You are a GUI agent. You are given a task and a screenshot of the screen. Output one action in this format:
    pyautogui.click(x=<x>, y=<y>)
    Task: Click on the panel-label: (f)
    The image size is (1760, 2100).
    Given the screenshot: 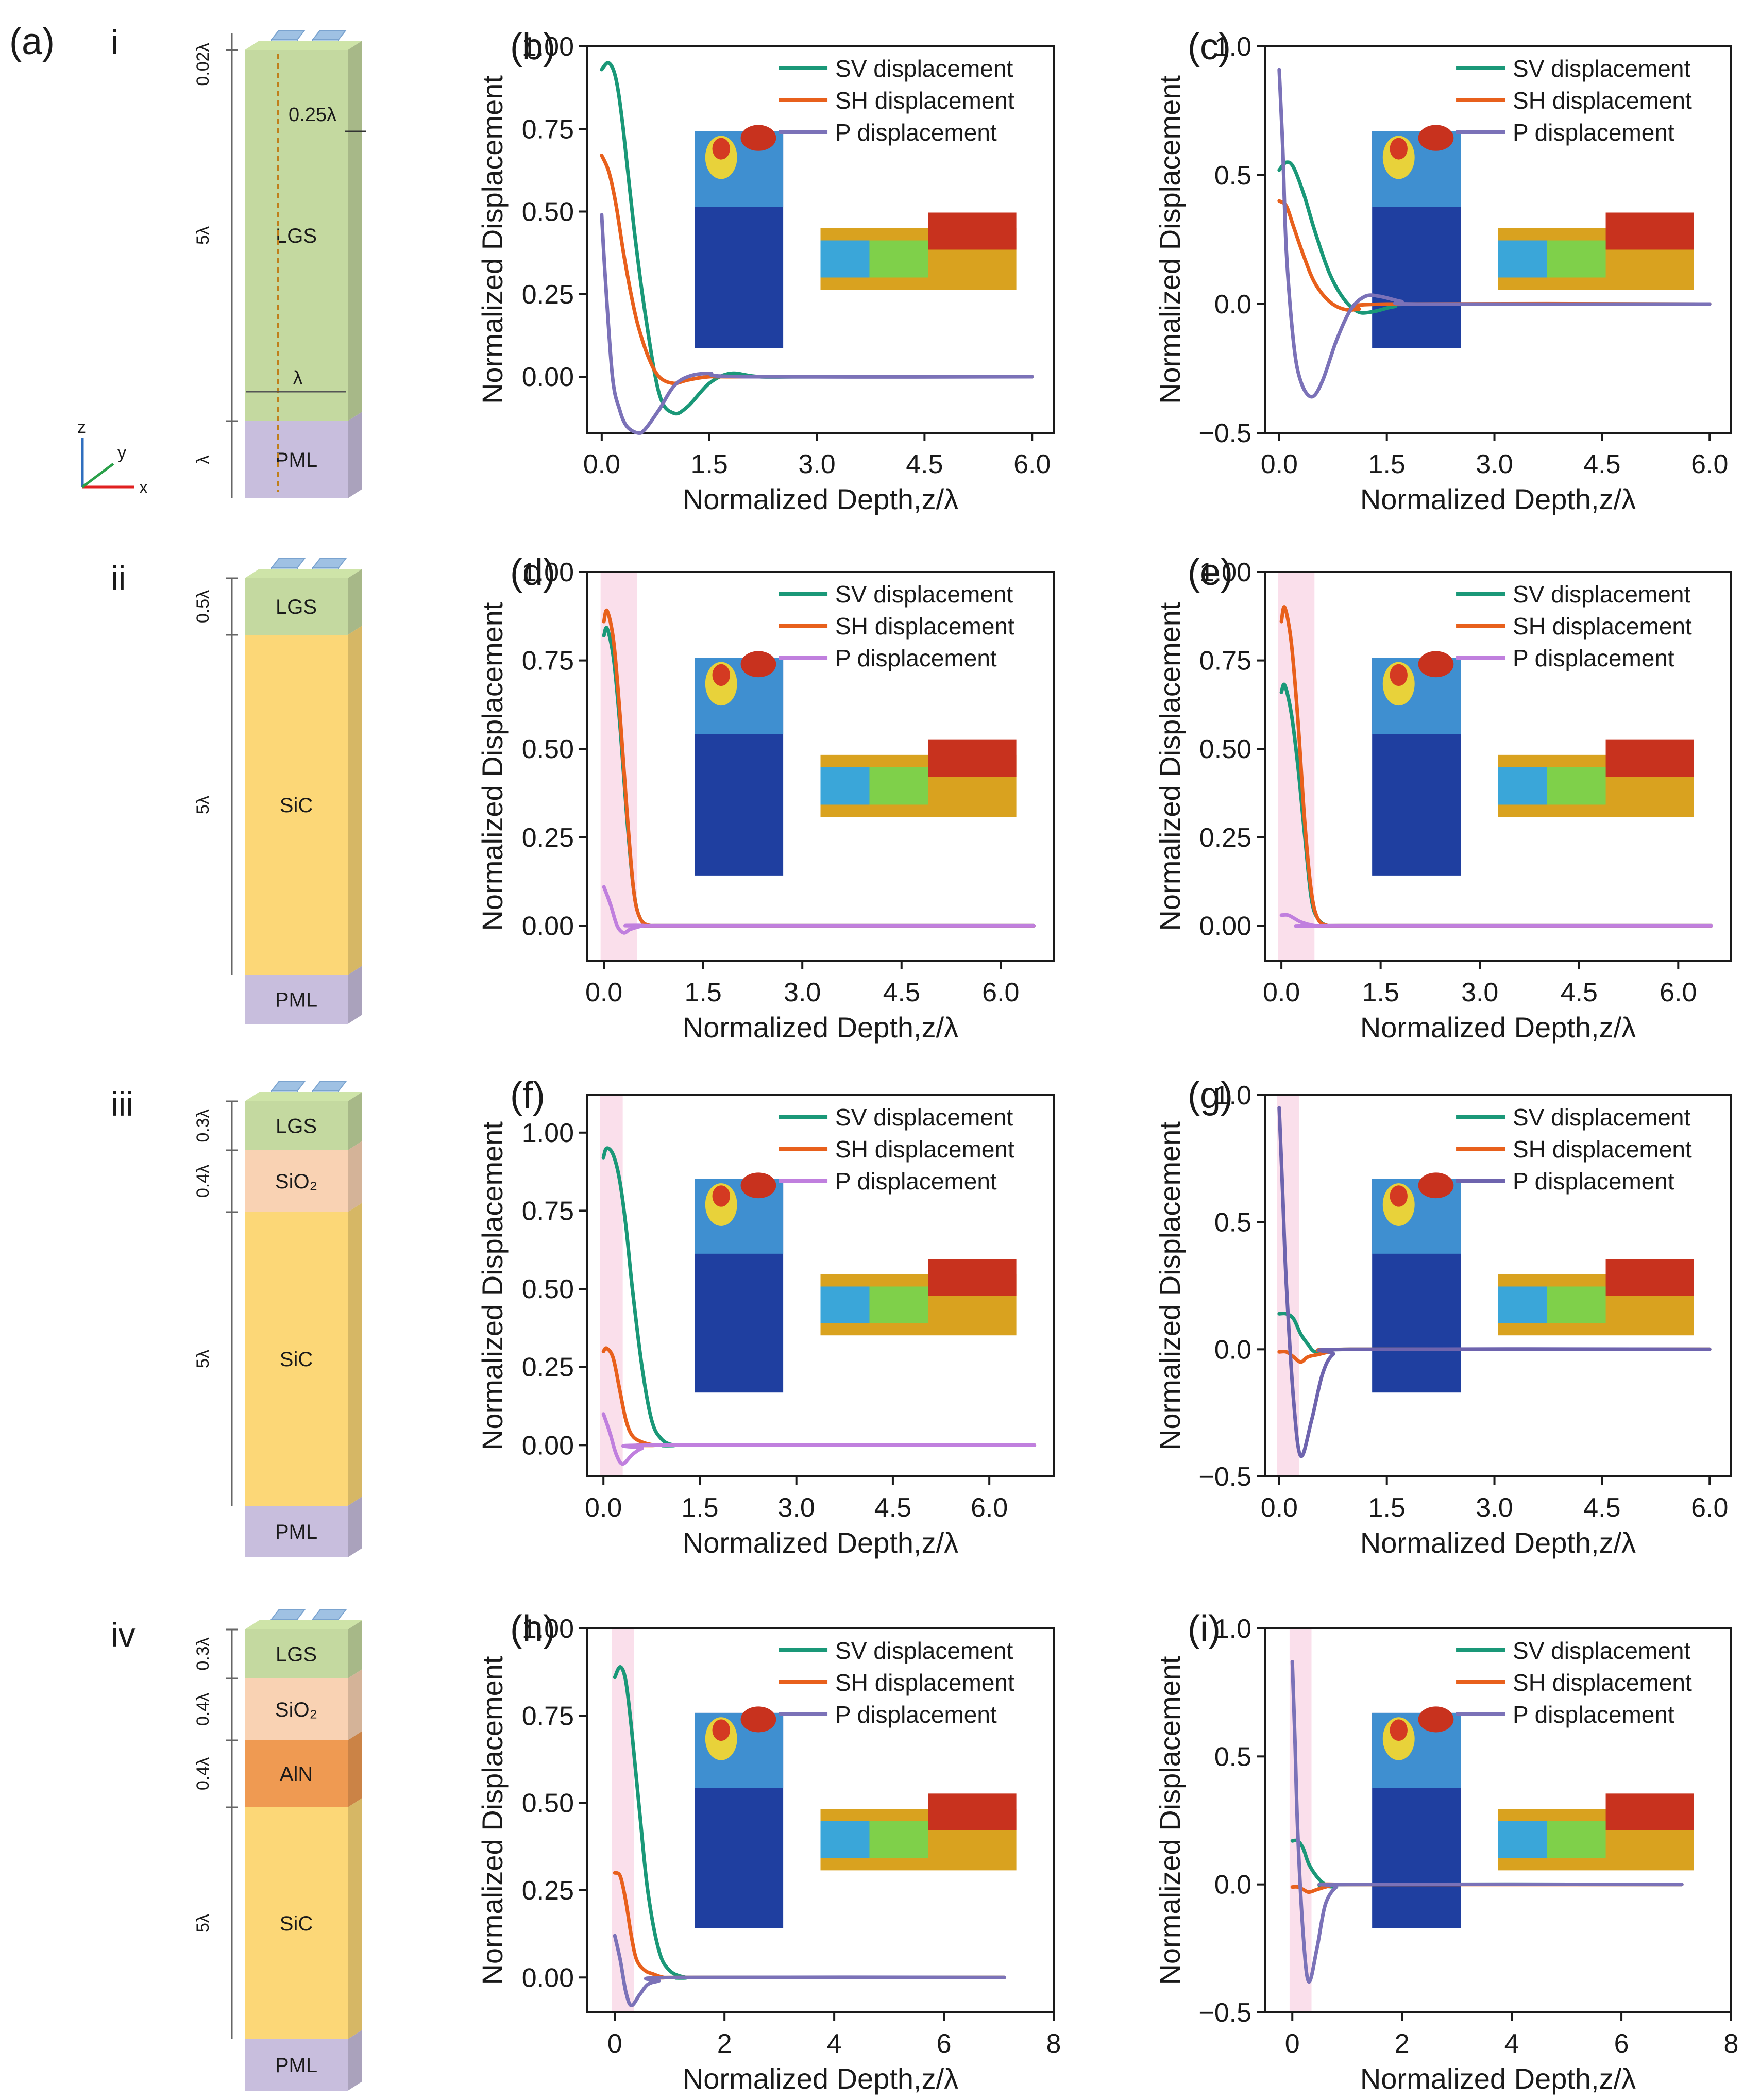 What is the action you would take?
    pyautogui.click(x=527, y=1095)
    